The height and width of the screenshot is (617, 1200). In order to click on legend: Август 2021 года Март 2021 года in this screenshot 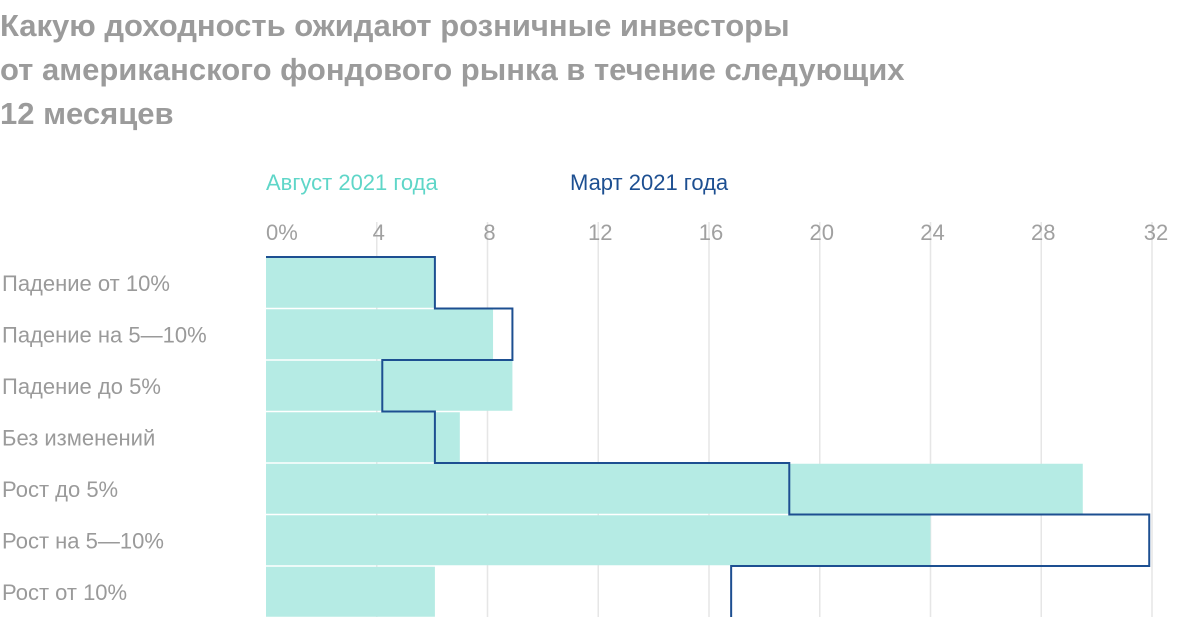, I will do `click(497, 182)`.